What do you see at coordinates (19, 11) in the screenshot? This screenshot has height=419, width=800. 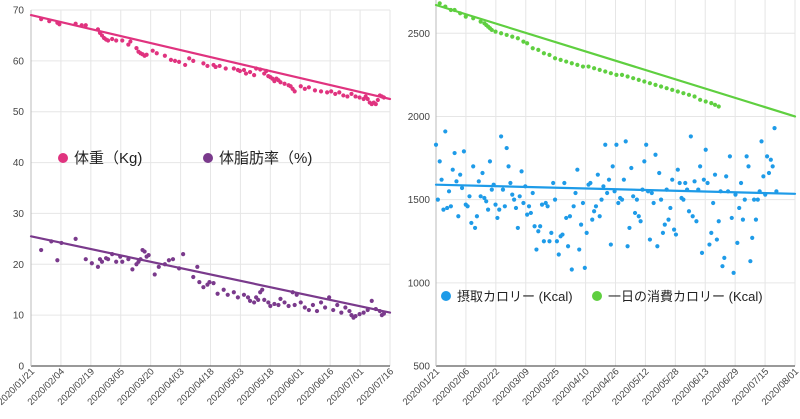 I see `y-tick-label: 70` at bounding box center [19, 11].